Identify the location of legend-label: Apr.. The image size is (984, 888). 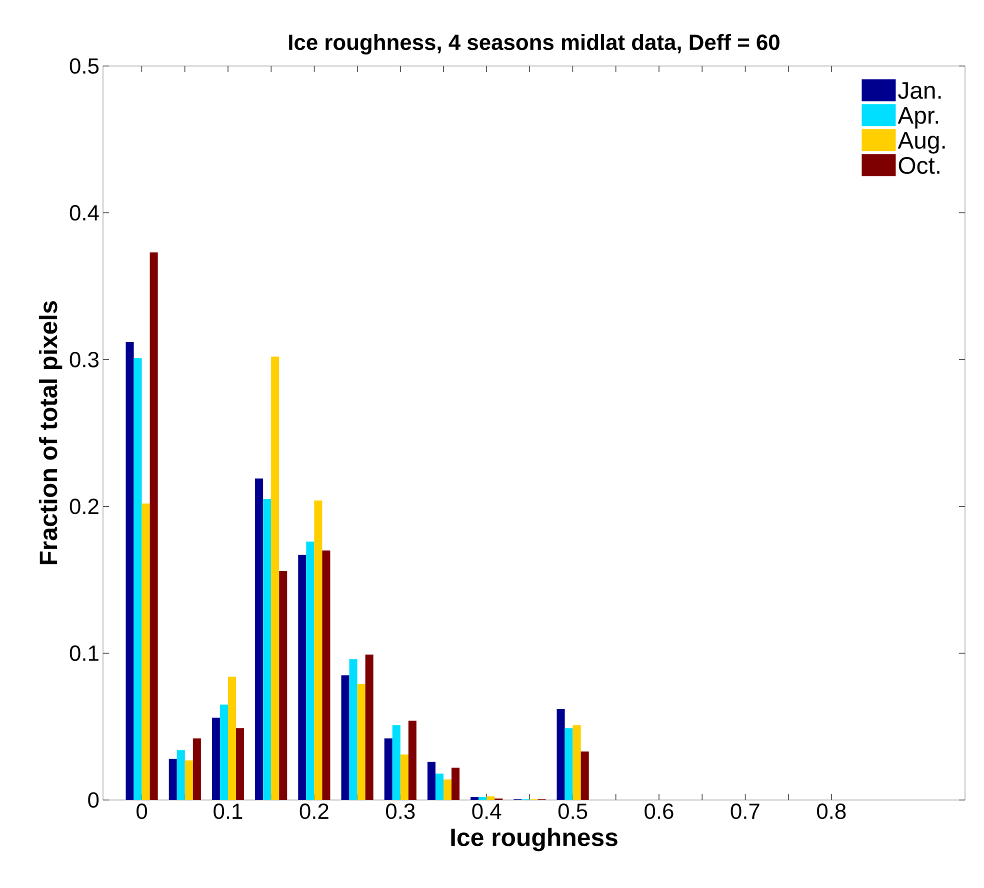
(918, 118).